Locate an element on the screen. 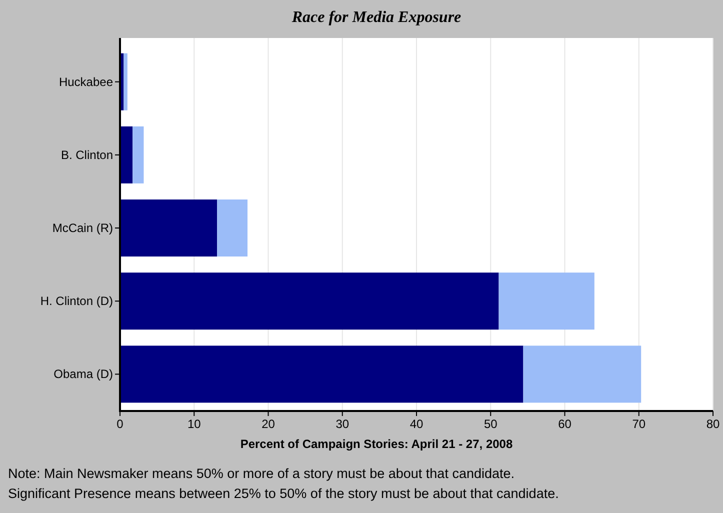  text: Note: Main Newsmaker means 50% or more of a story must be about that candidate. is located at coordinates (261, 473).